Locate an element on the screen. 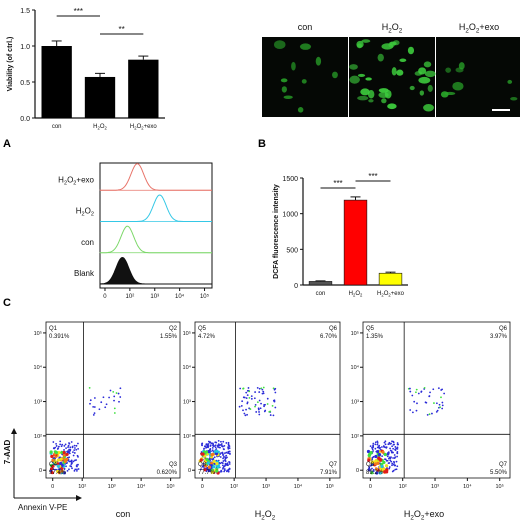 Image resolution: width=520 pixels, height=526 pixels. y-tick-label: 10⁴ is located at coordinates (38, 367).